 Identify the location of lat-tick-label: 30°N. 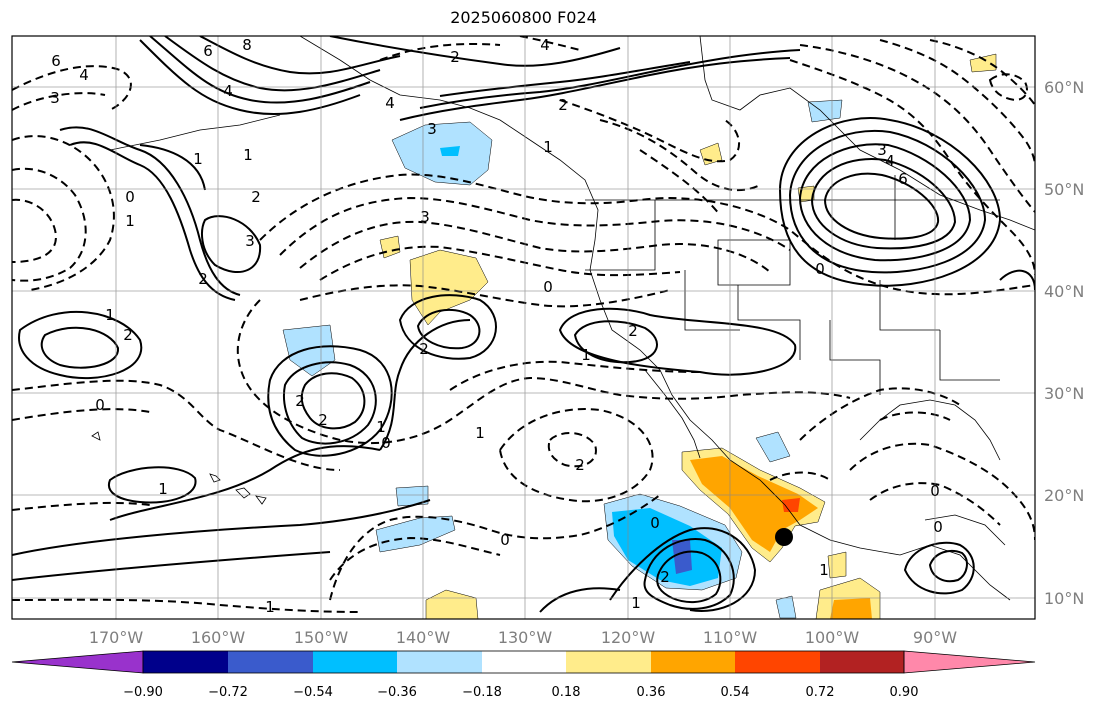
(1064, 393).